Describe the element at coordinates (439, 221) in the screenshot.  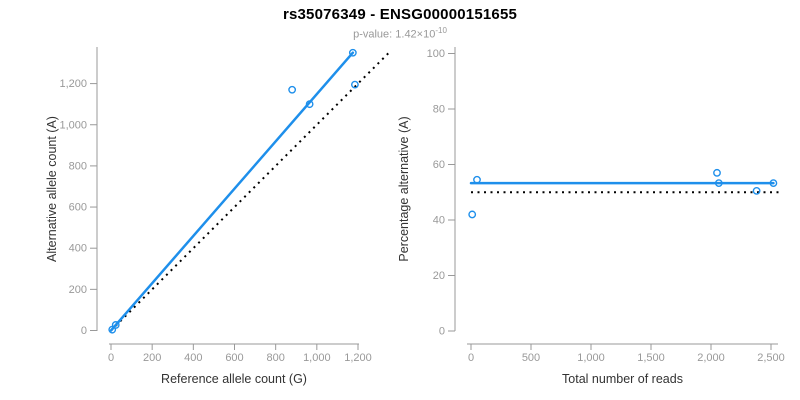
I see `y-tick-label: 40` at that location.